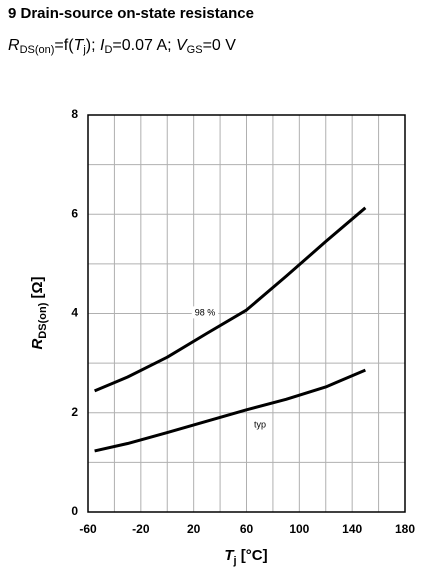 This screenshot has width=430, height=583. Describe the element at coordinates (37, 289) in the screenshot. I see `y-label-part: [Ω]` at that location.